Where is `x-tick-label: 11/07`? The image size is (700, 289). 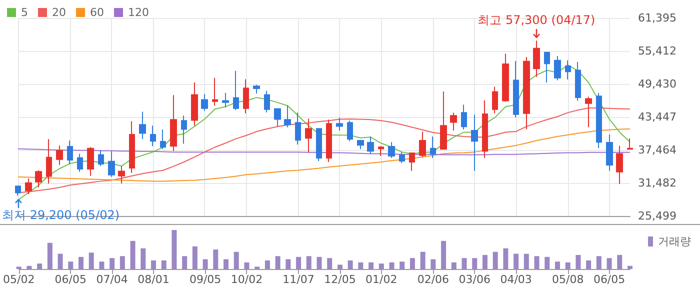 x-tick-label: 11/07 is located at coordinates (298, 279).